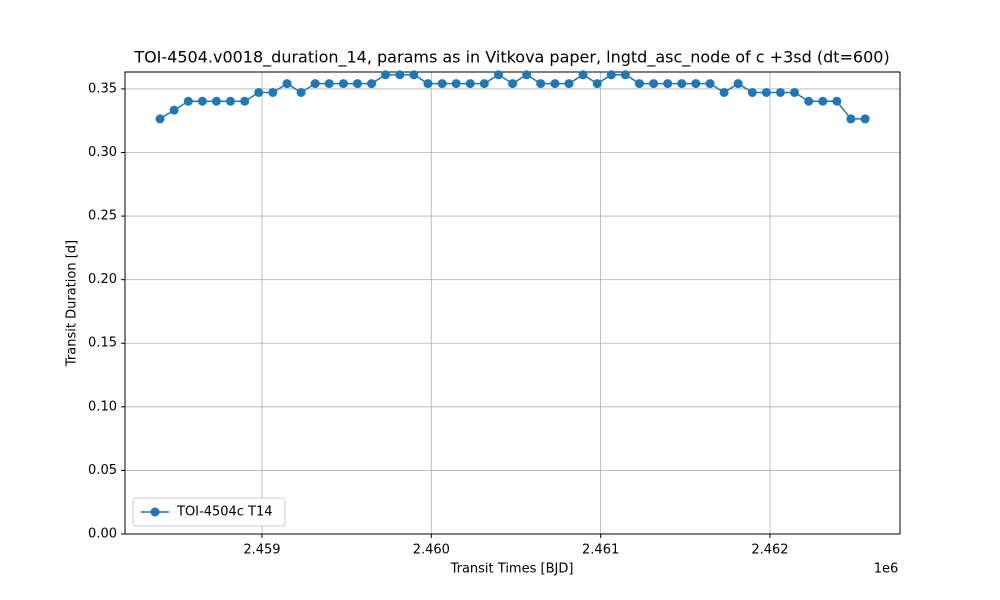 The height and width of the screenshot is (600, 1000). I want to click on y-tick-label: 0.30, so click(102, 152).